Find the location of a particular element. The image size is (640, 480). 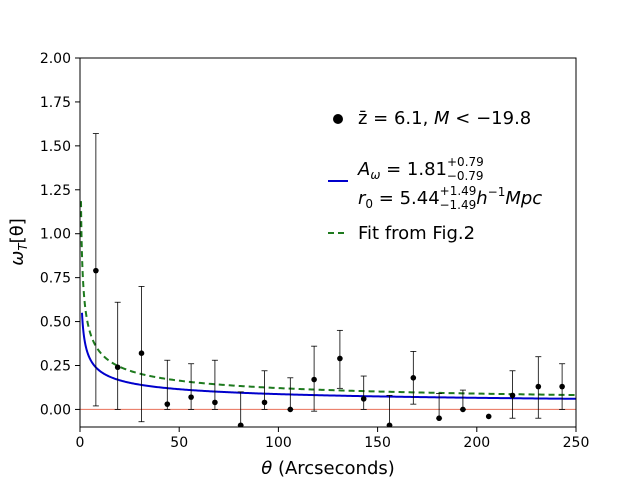

y-tick-label: 2.00 is located at coordinates (55, 59).